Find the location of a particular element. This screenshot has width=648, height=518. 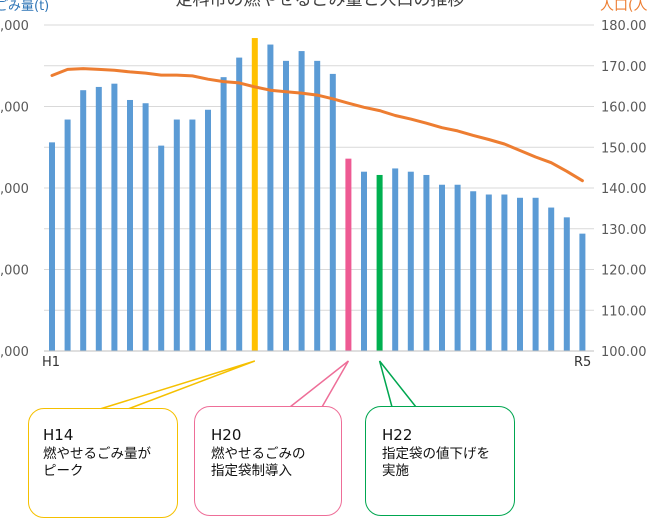

callout-h14-title: H14 is located at coordinates (58, 435).